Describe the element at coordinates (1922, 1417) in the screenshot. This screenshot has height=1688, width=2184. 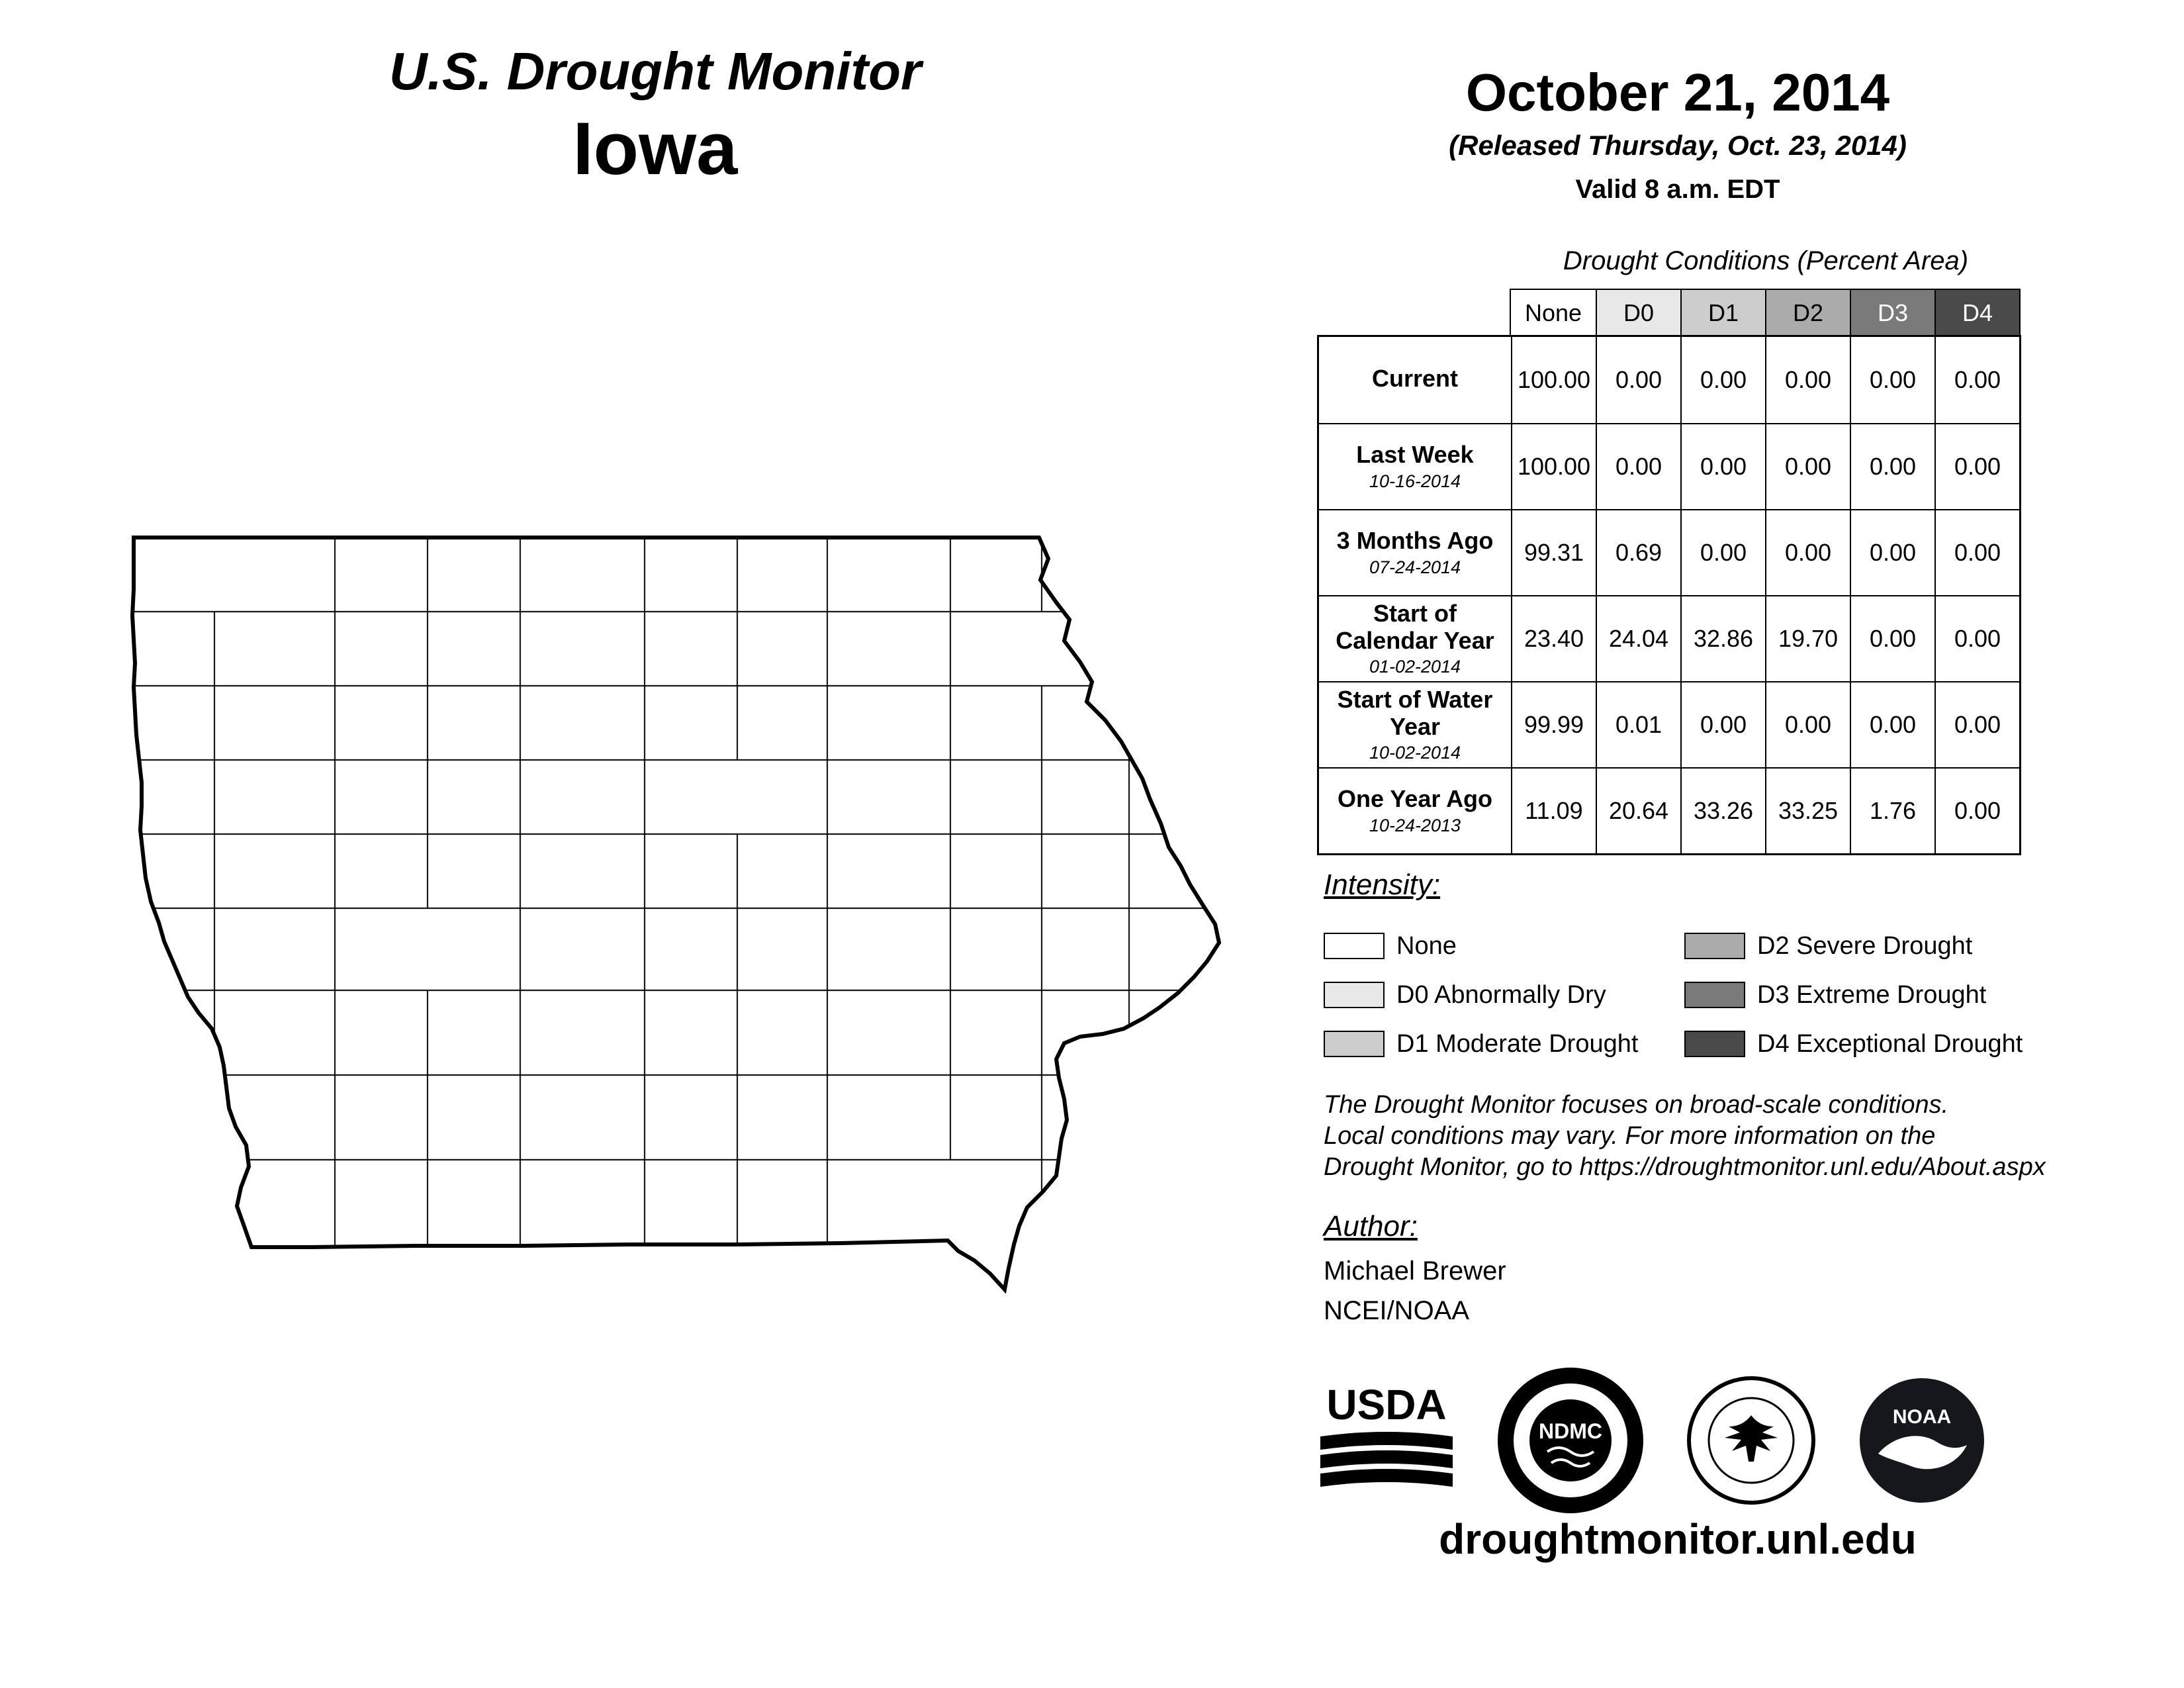
I see `svg-text: NOAA` at that location.